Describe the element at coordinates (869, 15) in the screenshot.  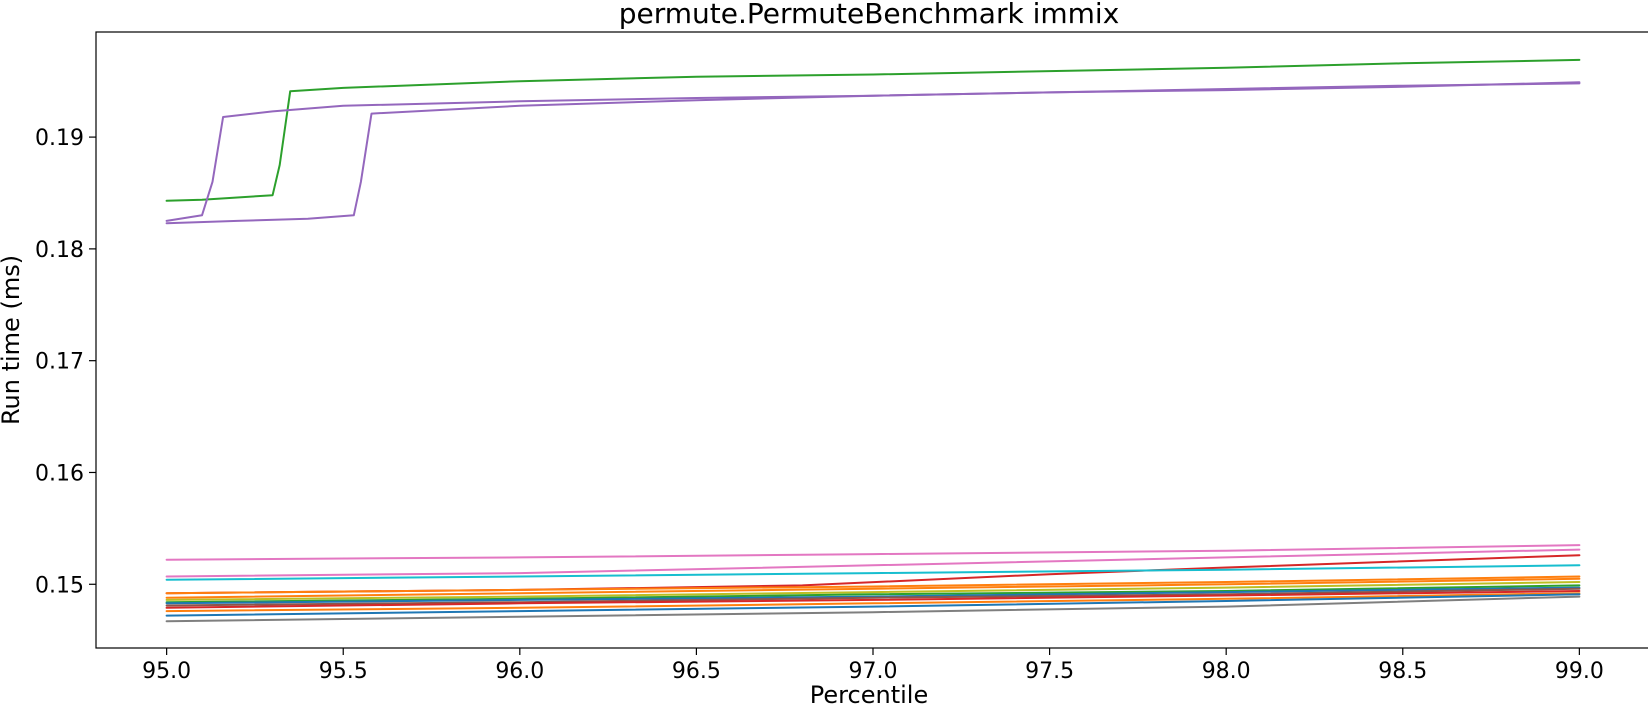
I see `chart-title: permute.PermuteBenchmark immix` at that location.